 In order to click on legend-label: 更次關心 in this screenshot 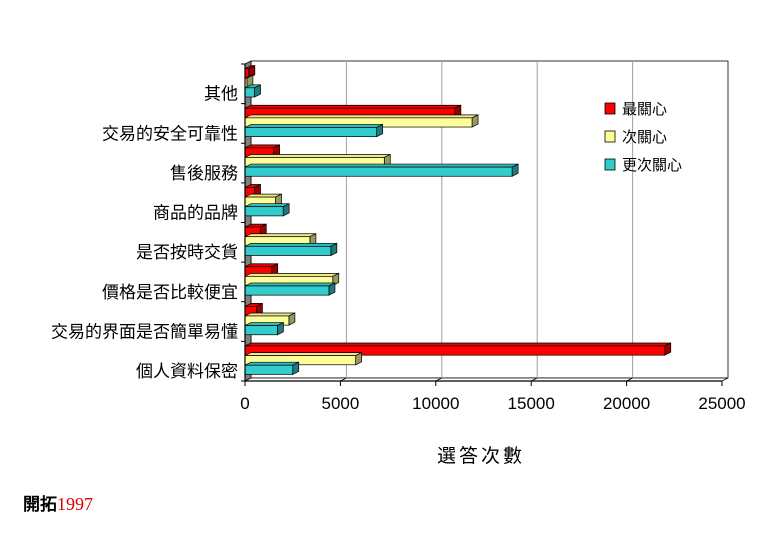, I will do `click(652, 165)`.